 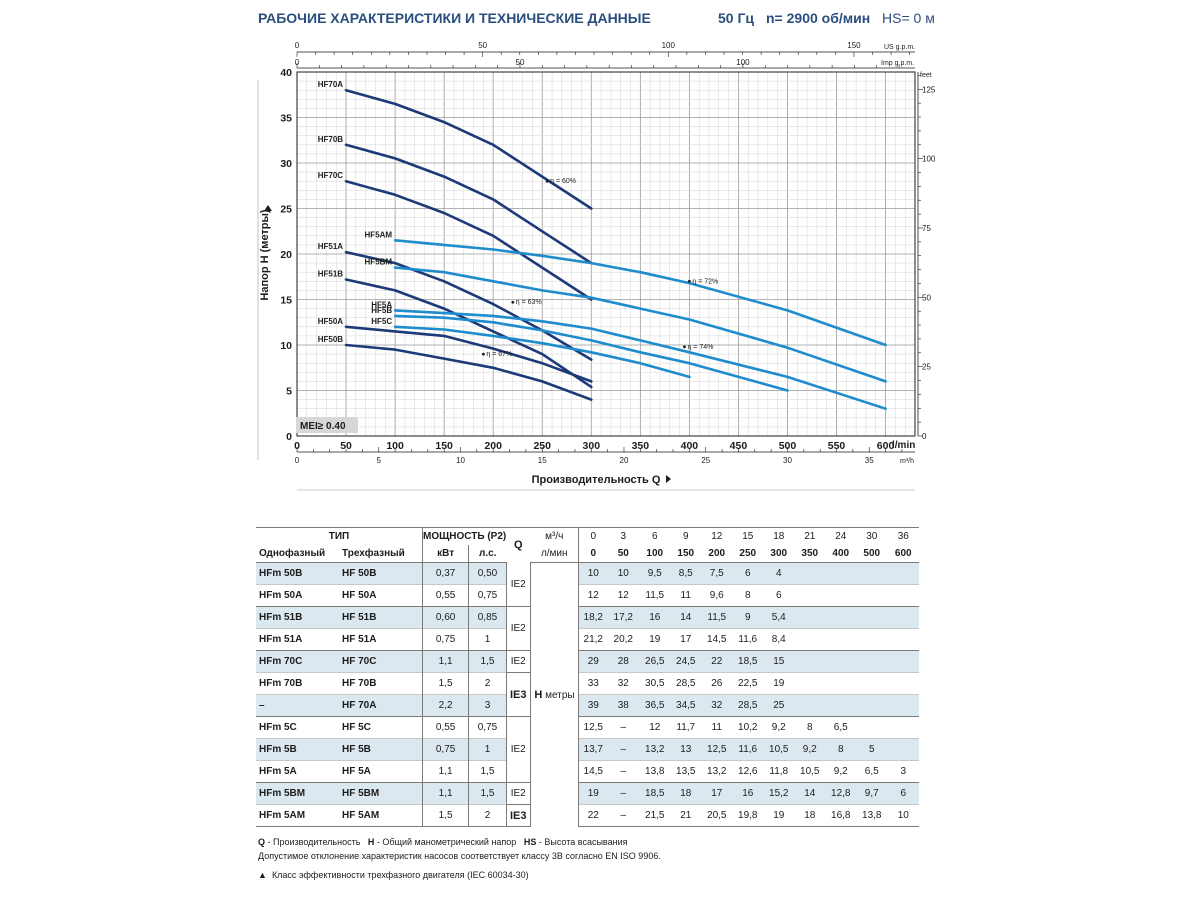 I want to click on head-value: 10,2, so click(x=748, y=727).